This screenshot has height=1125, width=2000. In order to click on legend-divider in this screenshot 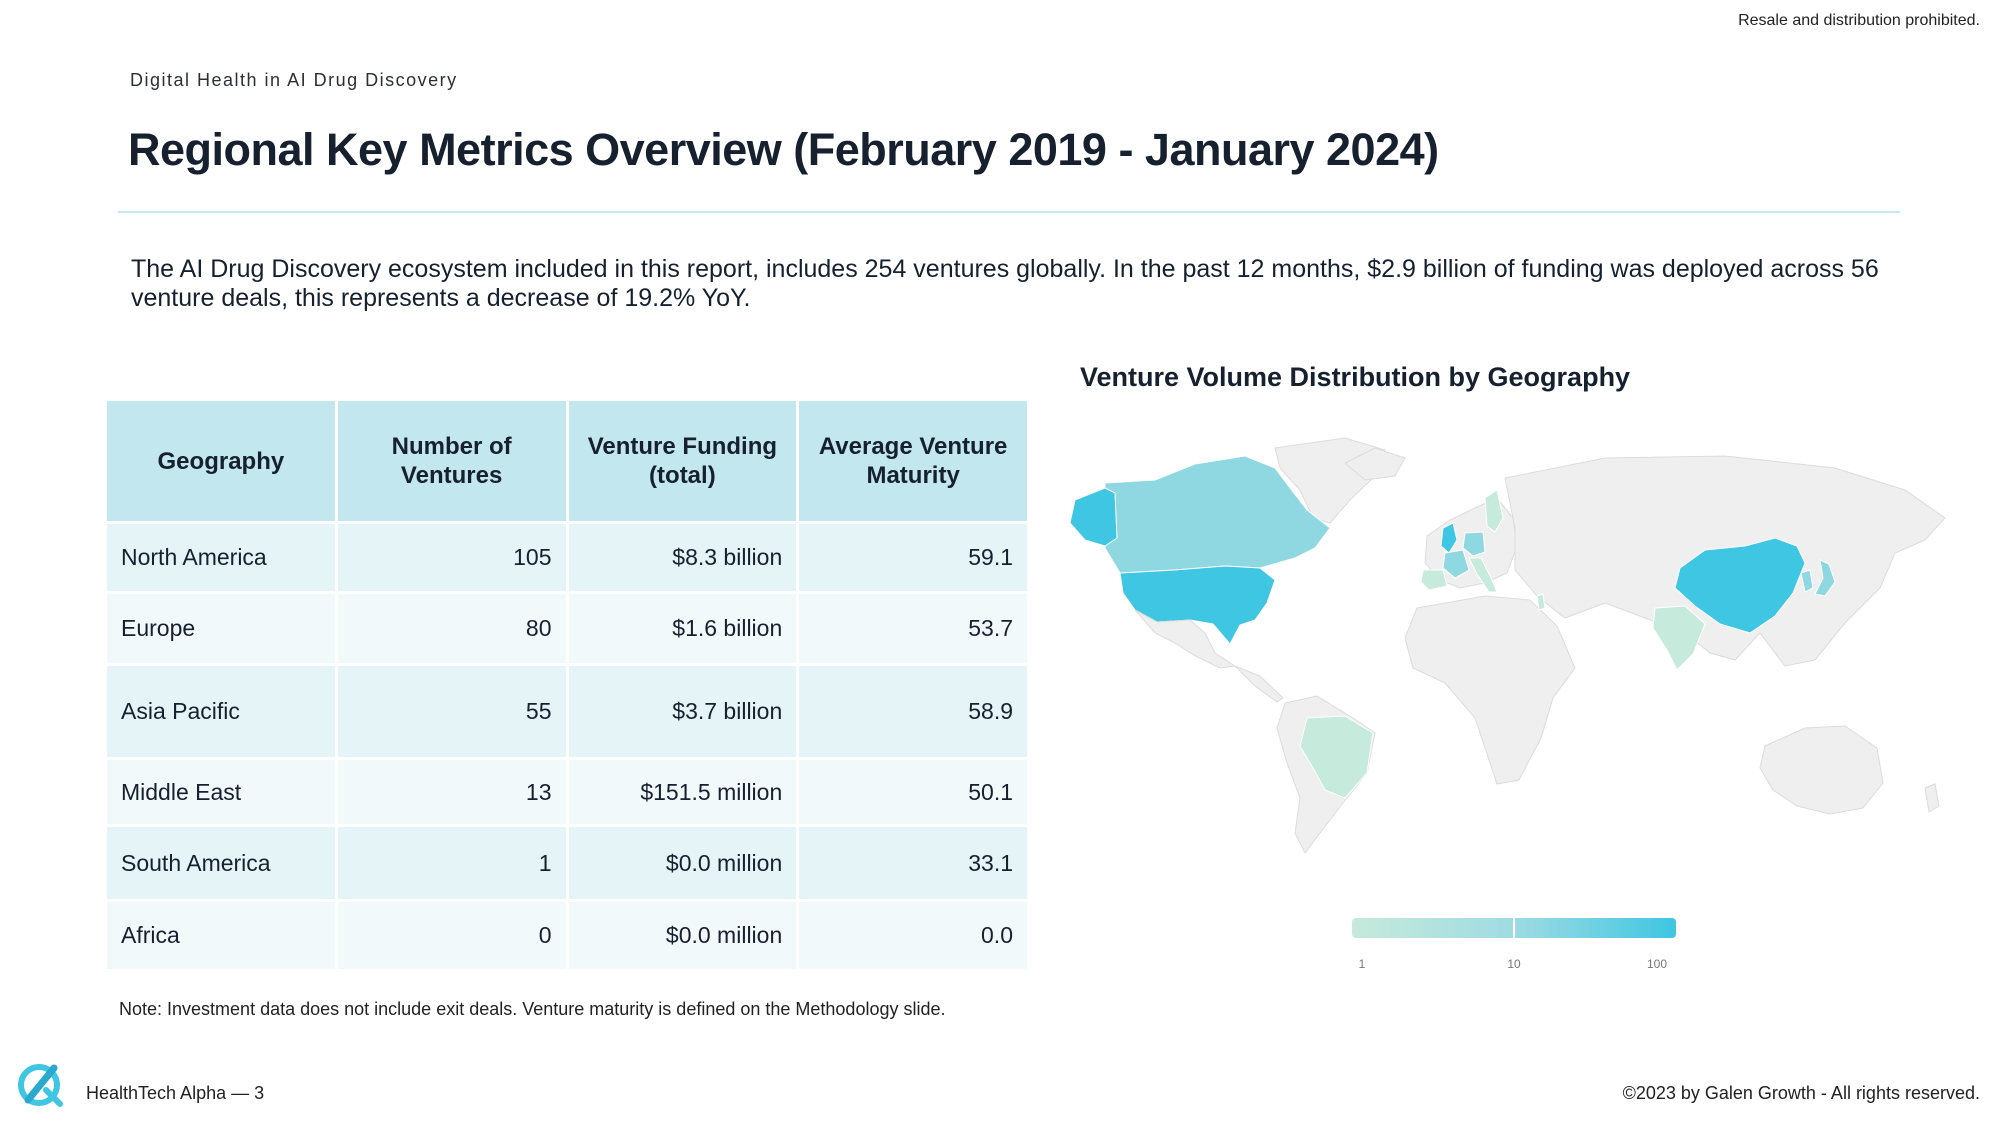, I will do `click(1514, 928)`.